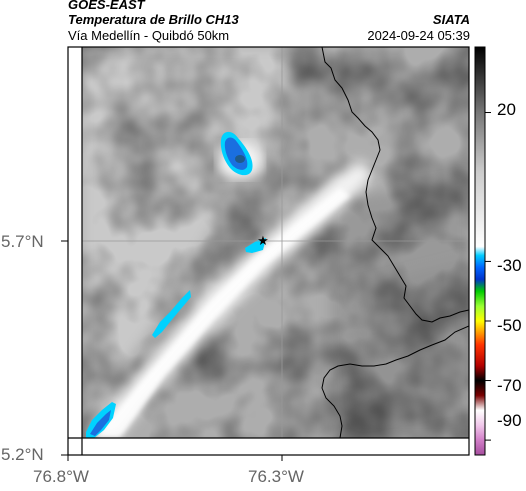 Image resolution: width=526 pixels, height=491 pixels. I want to click on colorbar-label: -70, so click(509, 385).